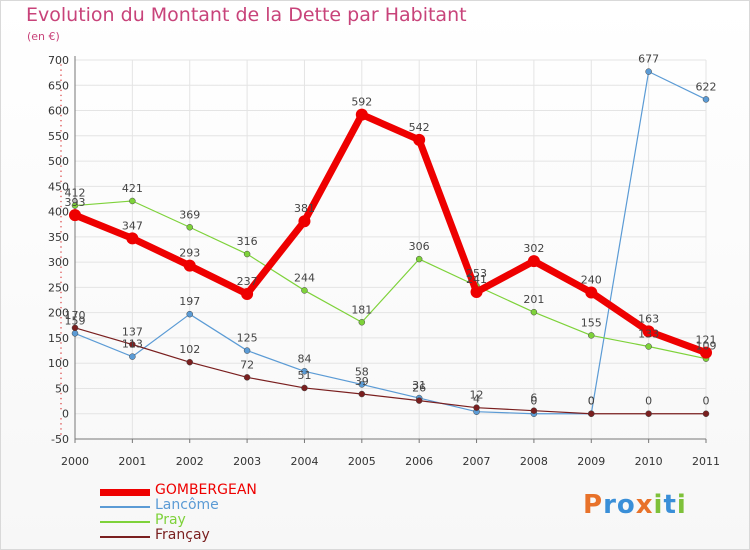 This screenshot has width=750, height=550. What do you see at coordinates (58, 161) in the screenshot?
I see `y-tick-label: 500` at bounding box center [58, 161].